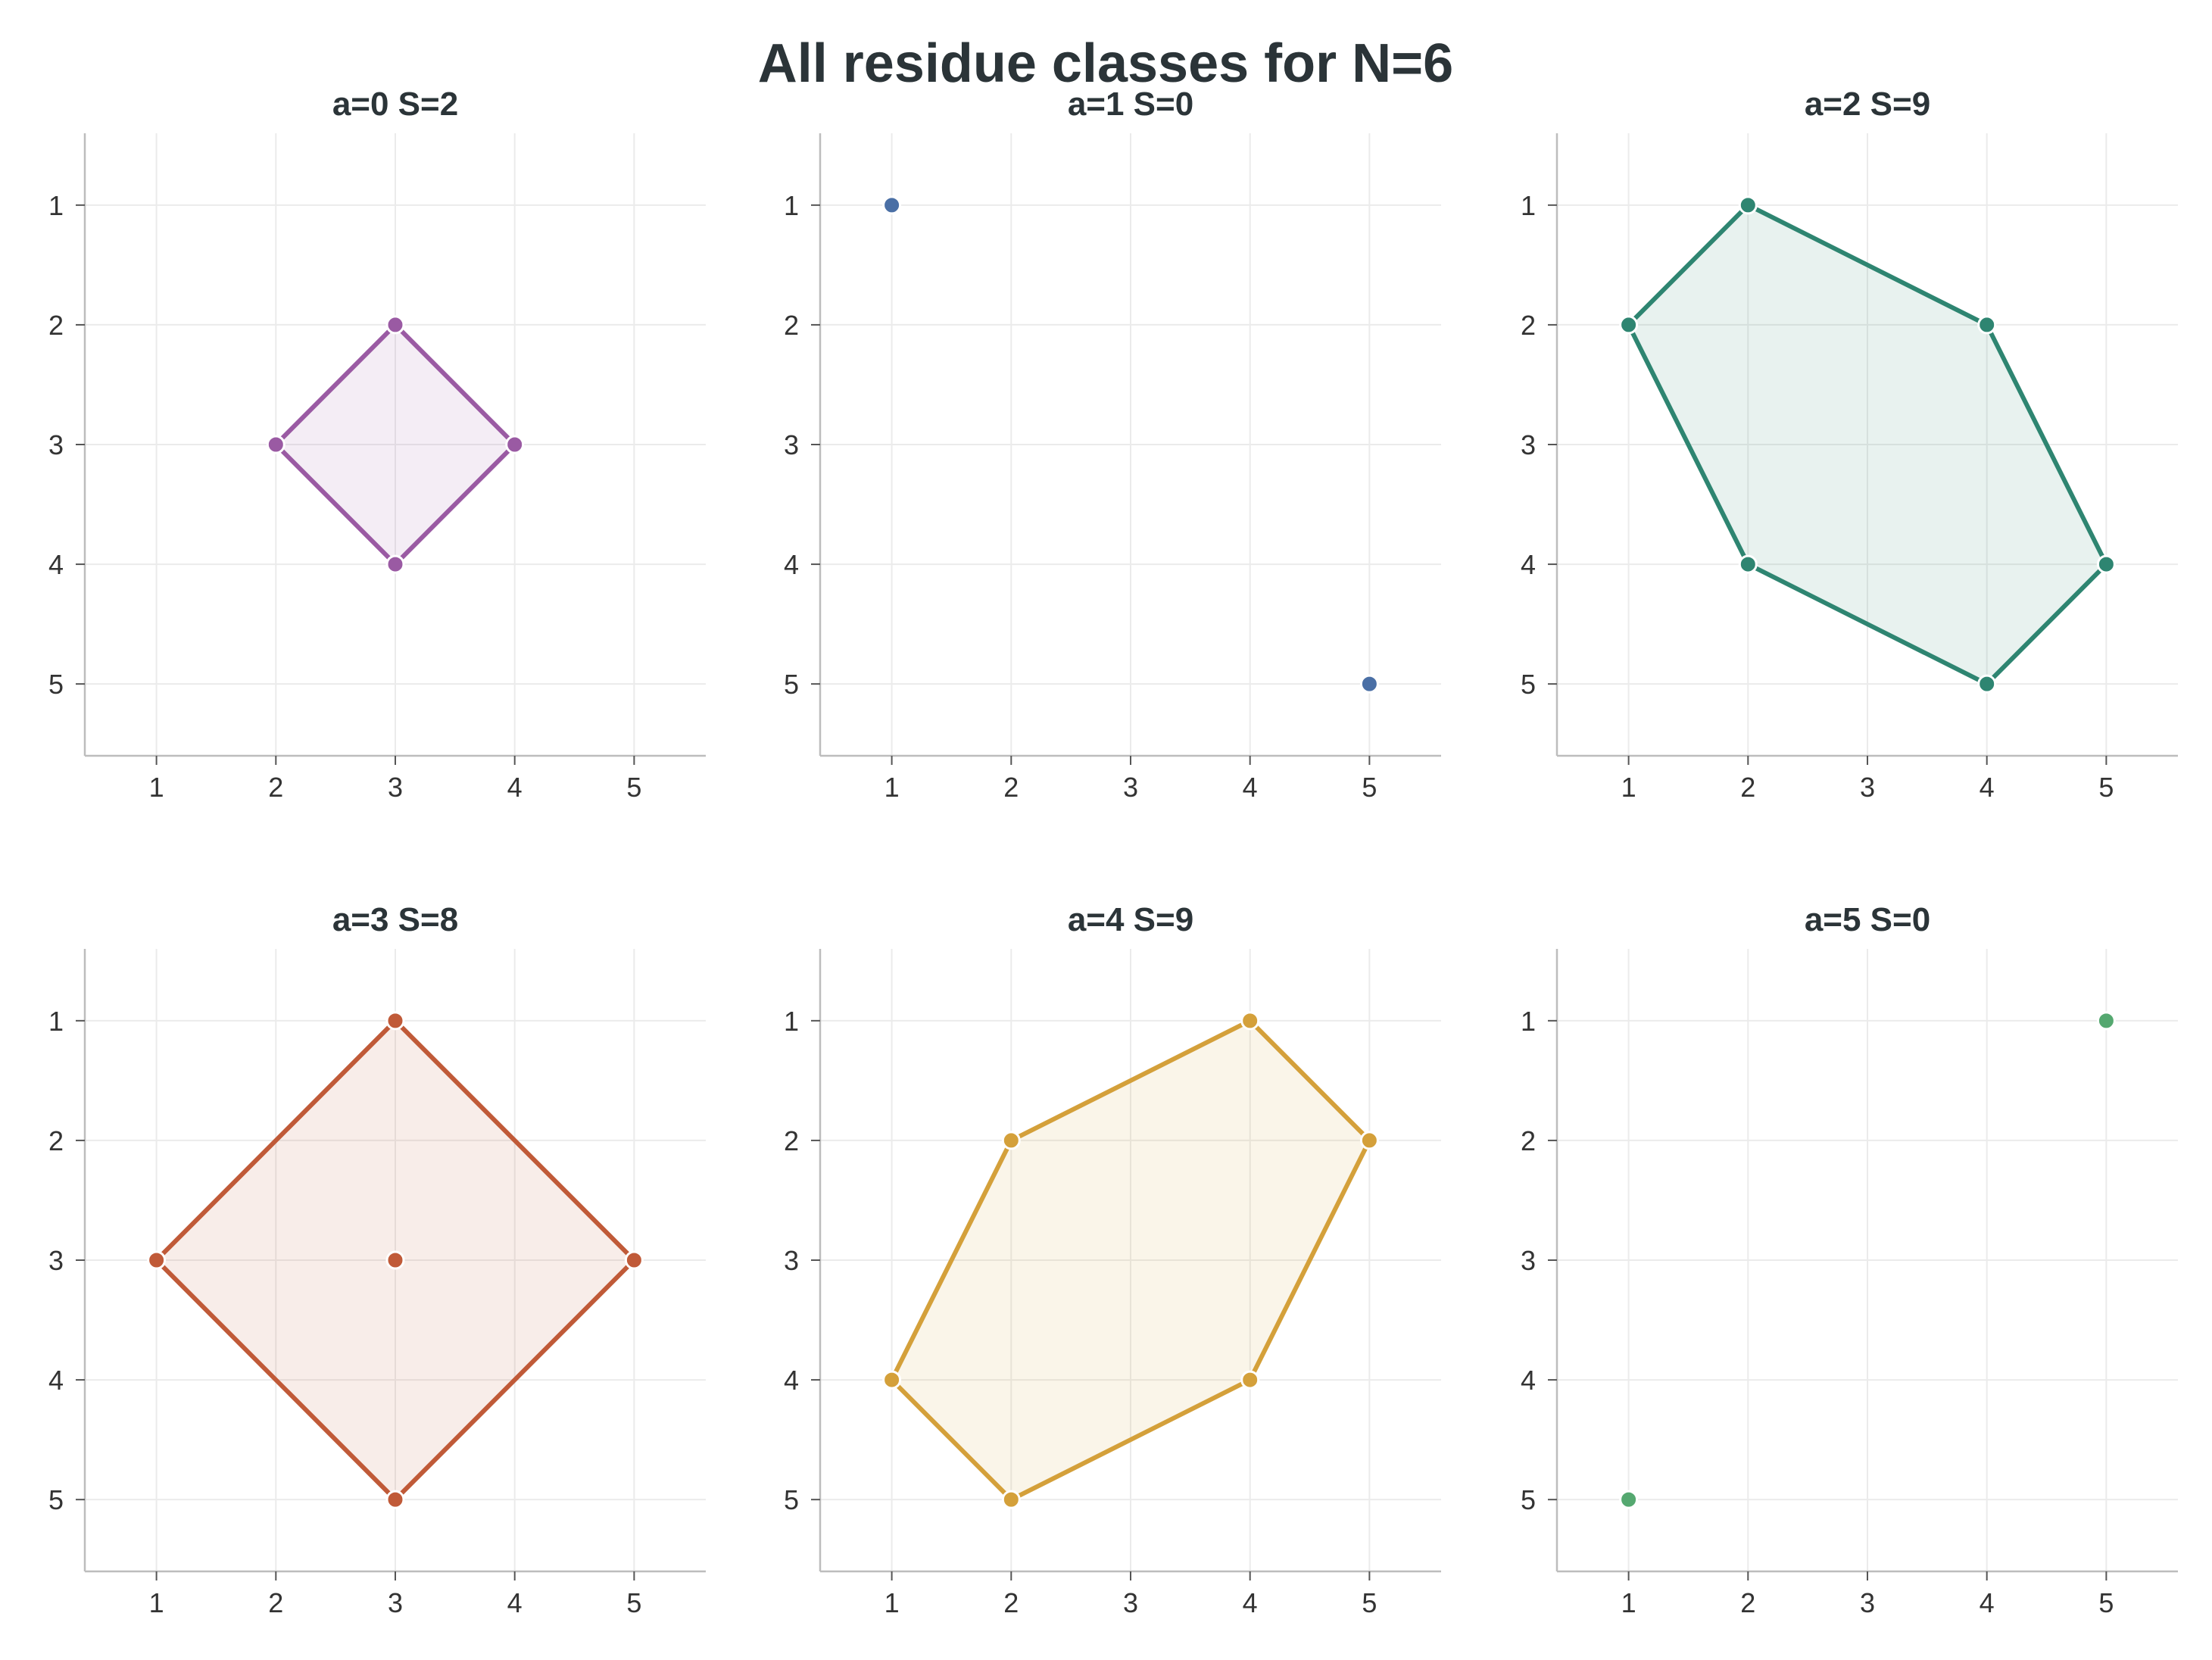  Describe the element at coordinates (1130, 919) in the screenshot. I see `panel-title: a=4 S=9` at that location.